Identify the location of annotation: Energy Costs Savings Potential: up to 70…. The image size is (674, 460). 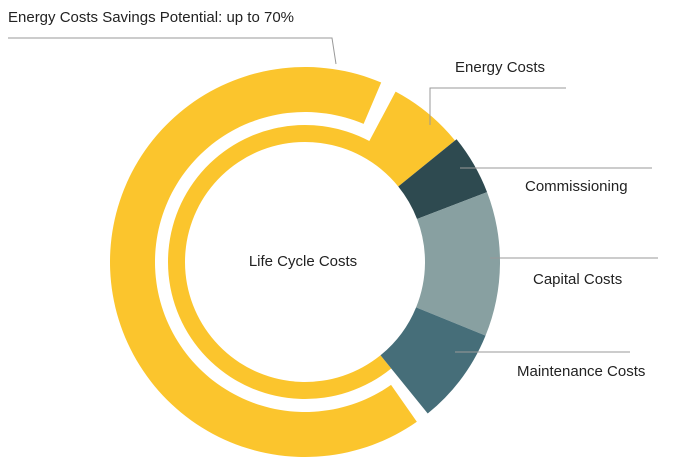
(151, 17).